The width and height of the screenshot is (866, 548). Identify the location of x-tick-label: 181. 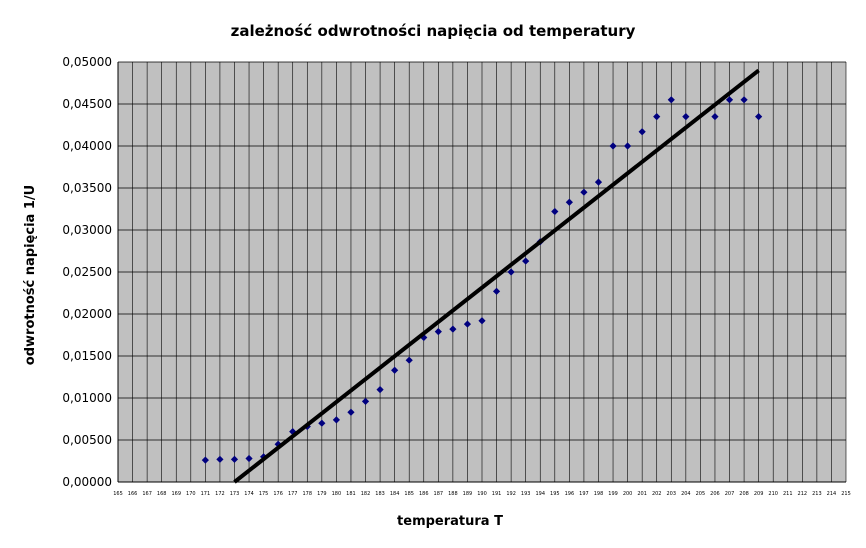
(351, 494).